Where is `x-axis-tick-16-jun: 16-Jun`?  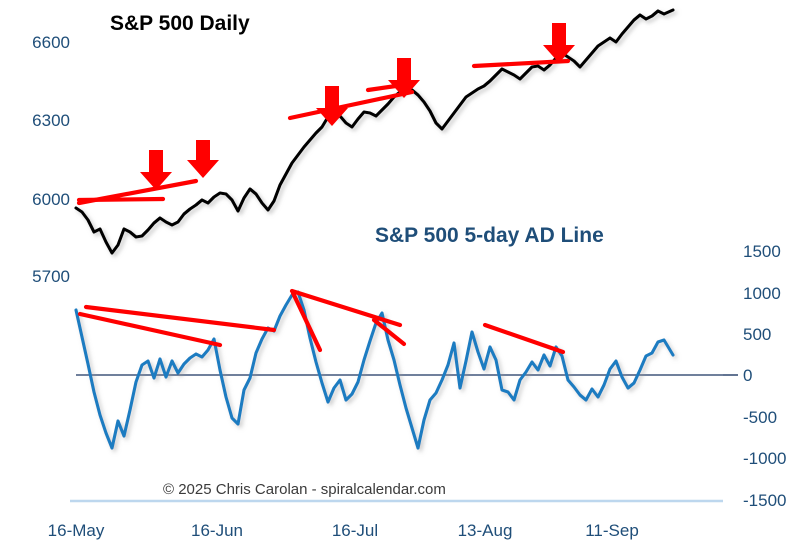
x-axis-tick-16-jun: 16-Jun is located at coordinates (217, 530).